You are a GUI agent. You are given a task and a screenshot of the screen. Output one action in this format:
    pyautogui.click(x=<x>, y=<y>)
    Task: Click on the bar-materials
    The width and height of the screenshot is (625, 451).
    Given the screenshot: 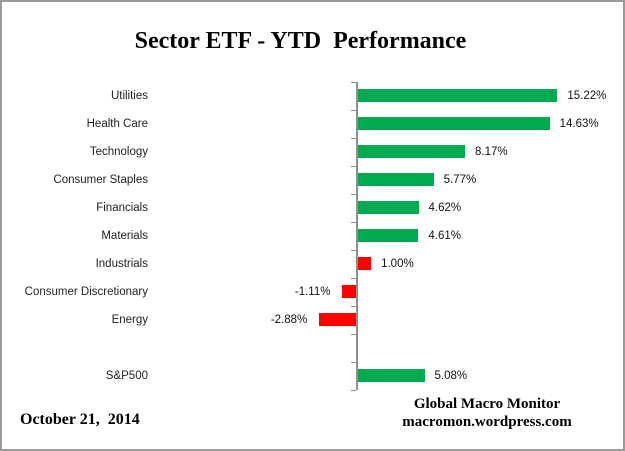 What is the action you would take?
    pyautogui.click(x=388, y=235)
    